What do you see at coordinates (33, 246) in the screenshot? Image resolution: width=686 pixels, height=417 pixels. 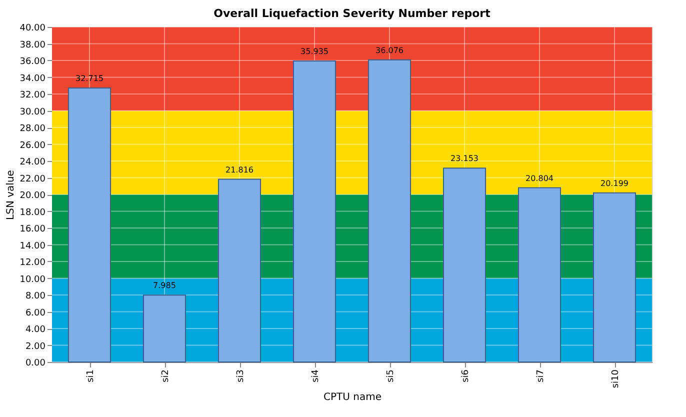 I see `y-tick-label: 14.00` at bounding box center [33, 246].